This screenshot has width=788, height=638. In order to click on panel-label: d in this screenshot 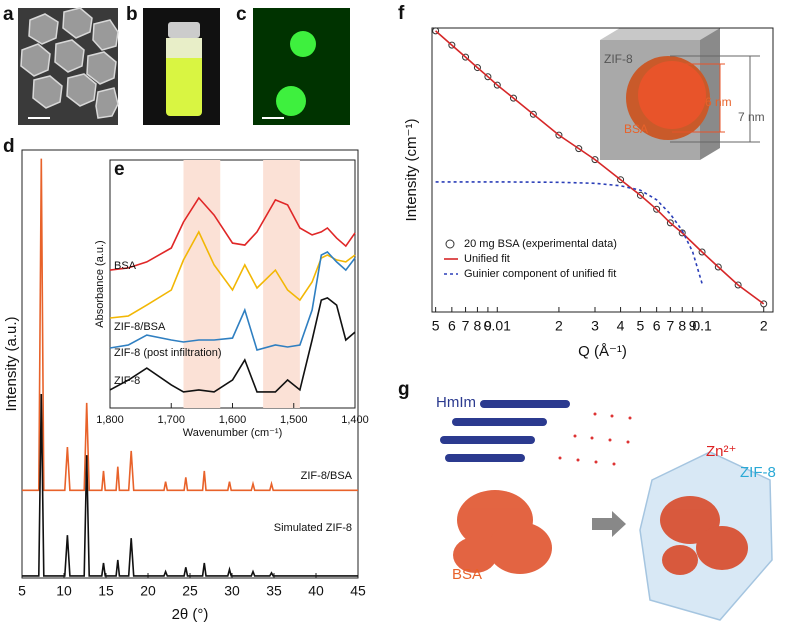, I will do `click(9, 146)`.